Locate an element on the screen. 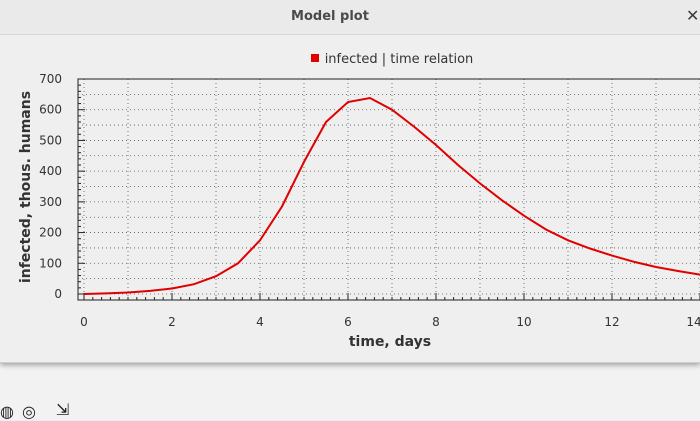 This screenshot has height=421, width=700. x-tick-label: 8 is located at coordinates (436, 322).